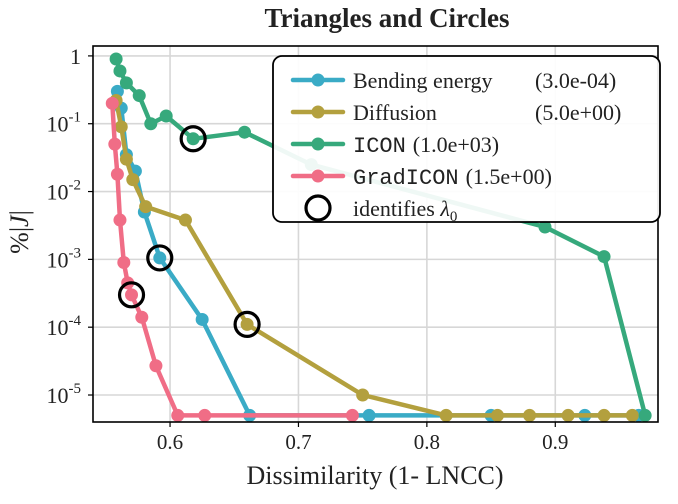 This screenshot has height=504, width=678. What do you see at coordinates (19, 232) in the screenshot?
I see `y-axis-label: %|J|` at bounding box center [19, 232].